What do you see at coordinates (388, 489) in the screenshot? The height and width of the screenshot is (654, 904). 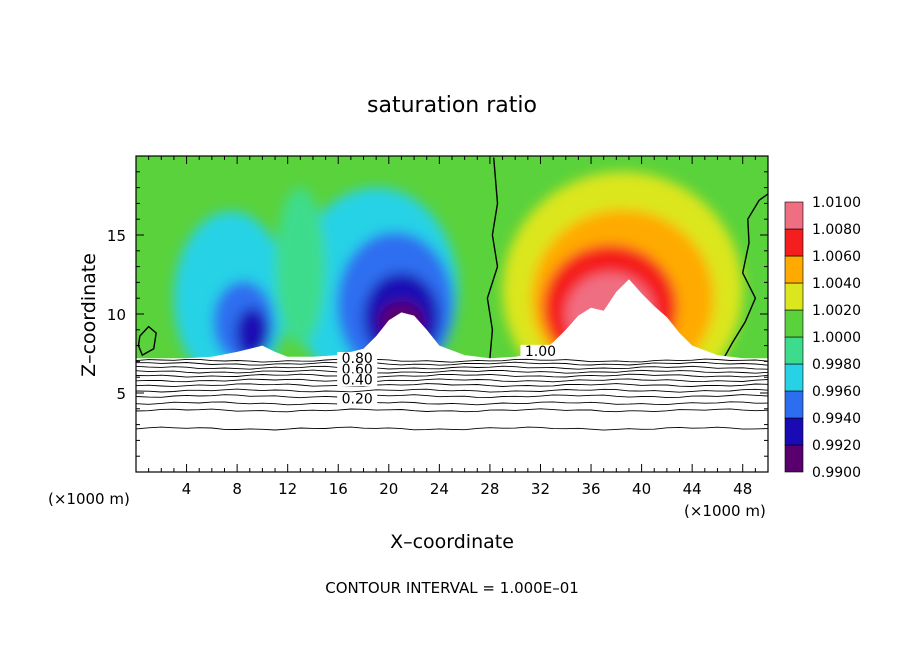 I see `x-tick-label: 20` at bounding box center [388, 489].